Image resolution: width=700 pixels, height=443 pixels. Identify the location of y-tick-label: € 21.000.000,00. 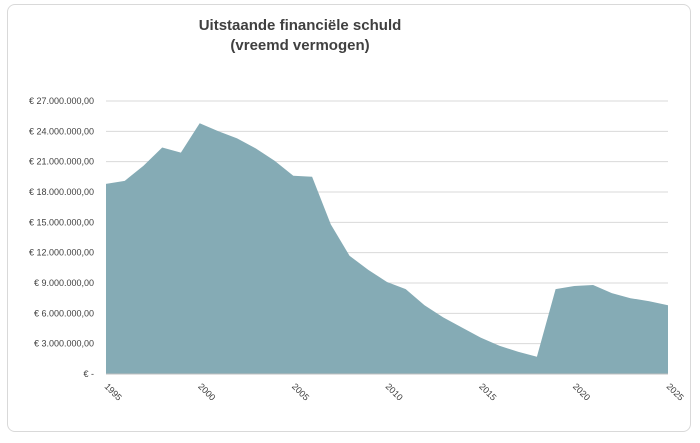
(61, 162).